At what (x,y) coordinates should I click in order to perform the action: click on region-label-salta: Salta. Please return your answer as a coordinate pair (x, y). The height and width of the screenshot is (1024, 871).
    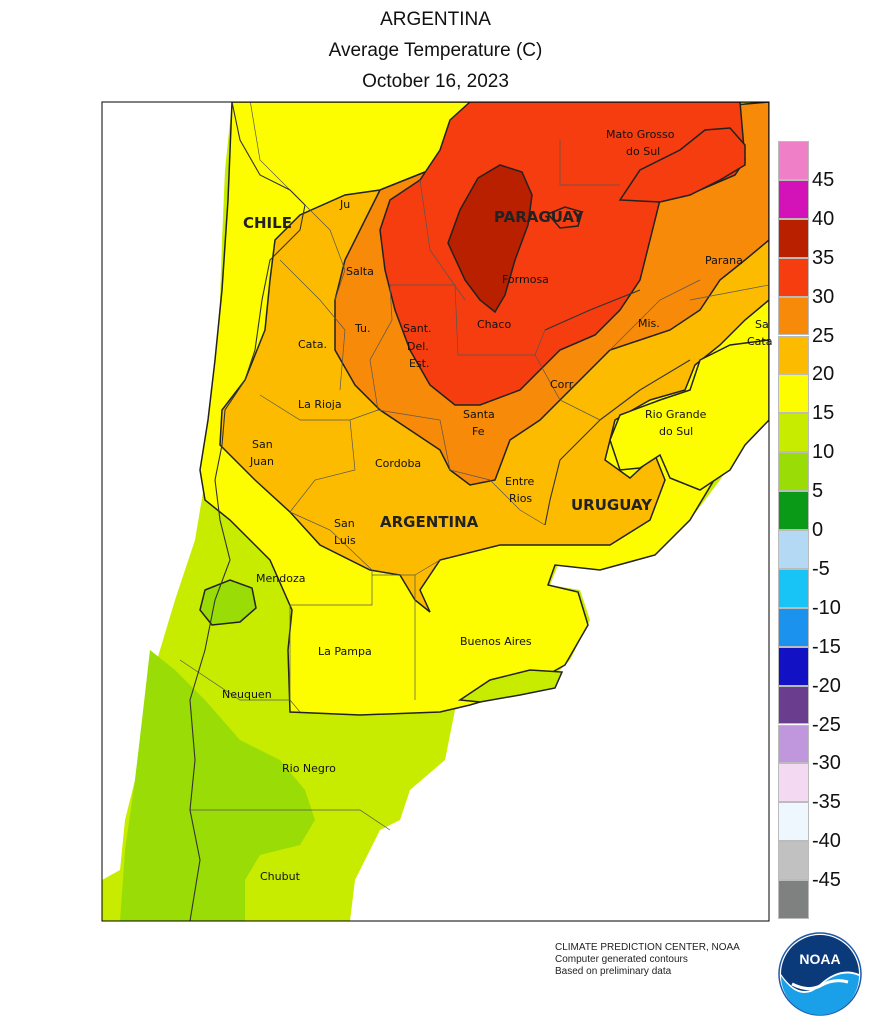
    Looking at the image, I should click on (360, 271).